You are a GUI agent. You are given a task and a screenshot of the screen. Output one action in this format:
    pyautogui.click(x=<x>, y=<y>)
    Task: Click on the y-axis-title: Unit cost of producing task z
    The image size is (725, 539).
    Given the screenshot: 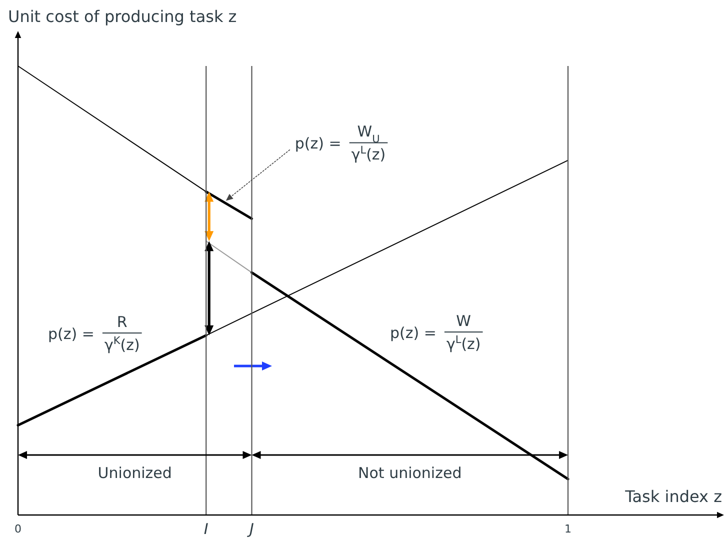 What is the action you would take?
    pyautogui.click(x=122, y=16)
    